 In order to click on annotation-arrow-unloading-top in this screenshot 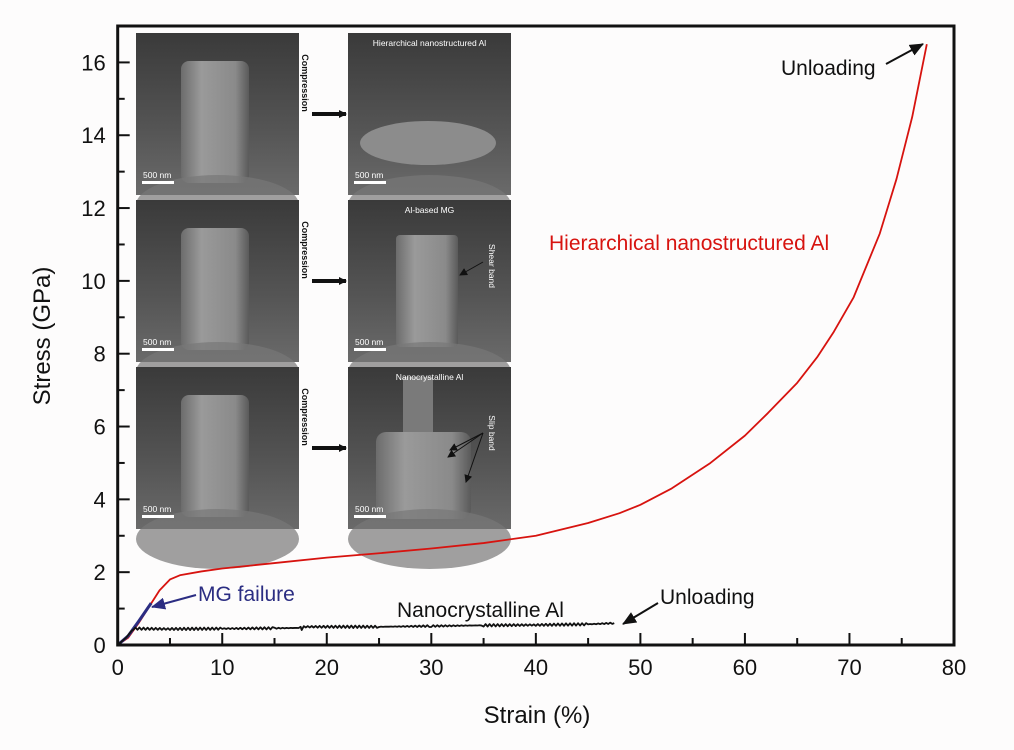, I will do `click(904, 54)`.